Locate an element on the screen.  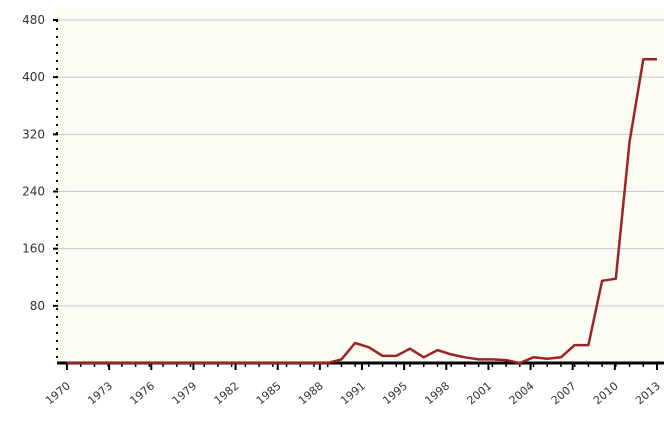
x-tick-label: 1988 is located at coordinates (311, 393).